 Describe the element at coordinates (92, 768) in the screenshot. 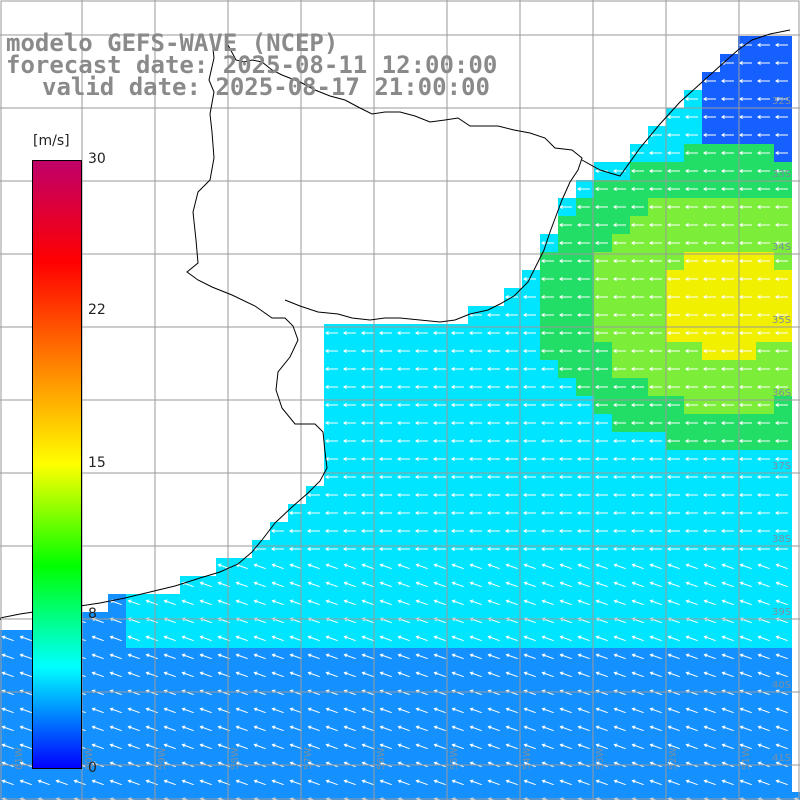

I see `colorbar-tick-0: 0` at that location.